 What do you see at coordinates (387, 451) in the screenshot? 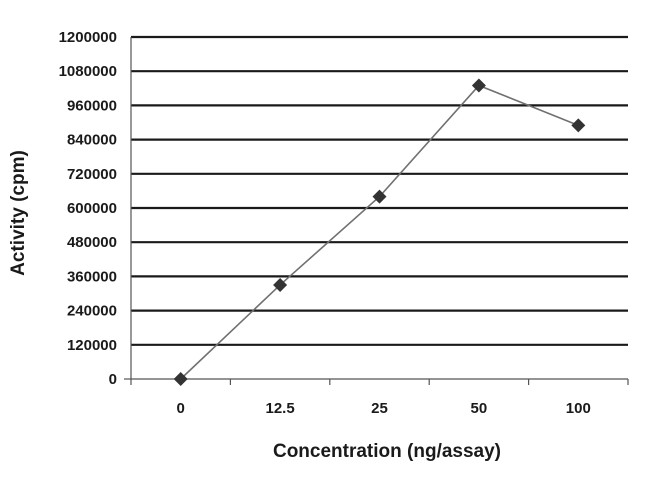
I see `x-axis-title: Concentration (ng/assay)` at bounding box center [387, 451].